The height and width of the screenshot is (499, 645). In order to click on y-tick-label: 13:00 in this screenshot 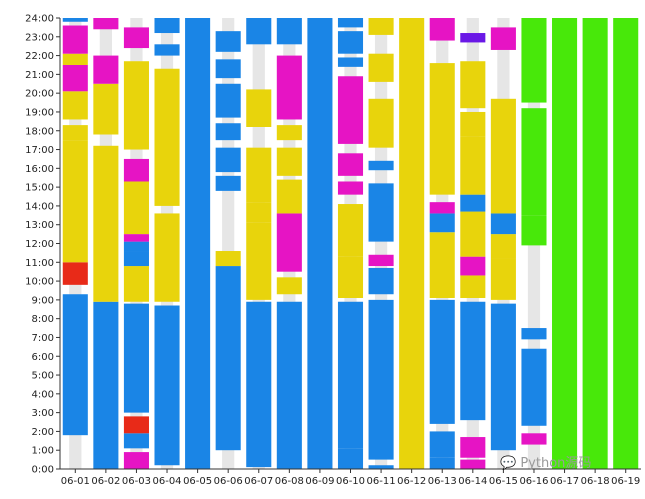, I will do `click(39, 225)`.